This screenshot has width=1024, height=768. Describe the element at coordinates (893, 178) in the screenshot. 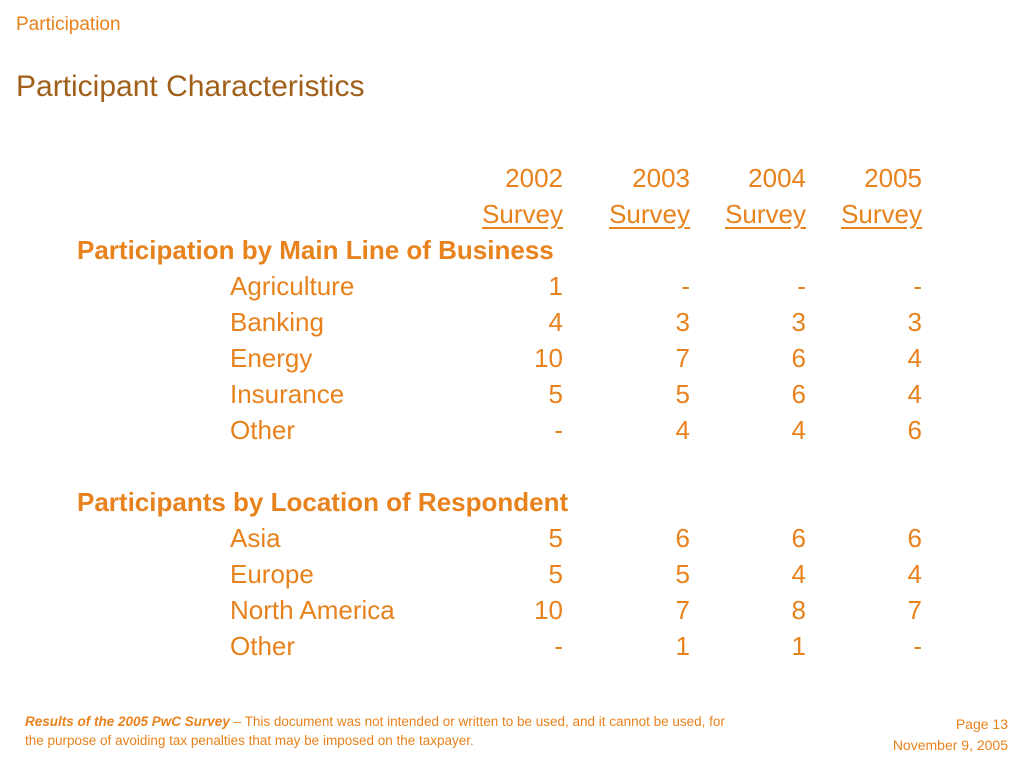

I see `year-header: 2005` at that location.